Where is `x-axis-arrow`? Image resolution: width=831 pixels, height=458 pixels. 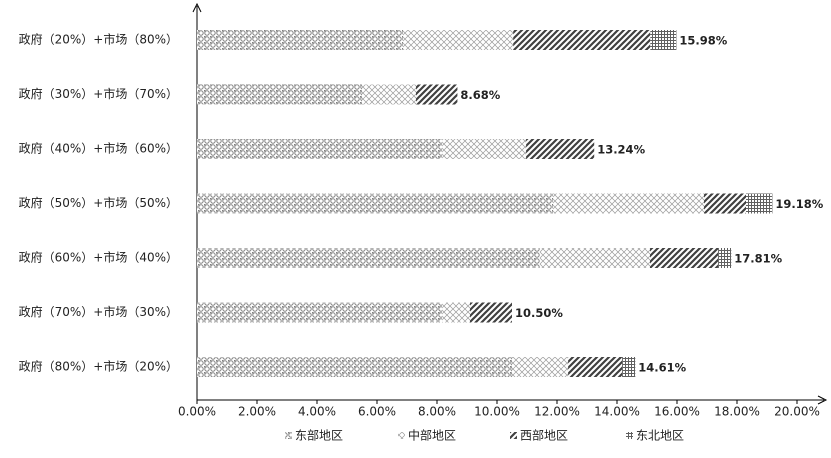
x-axis-arrow is located at coordinates (822, 400).